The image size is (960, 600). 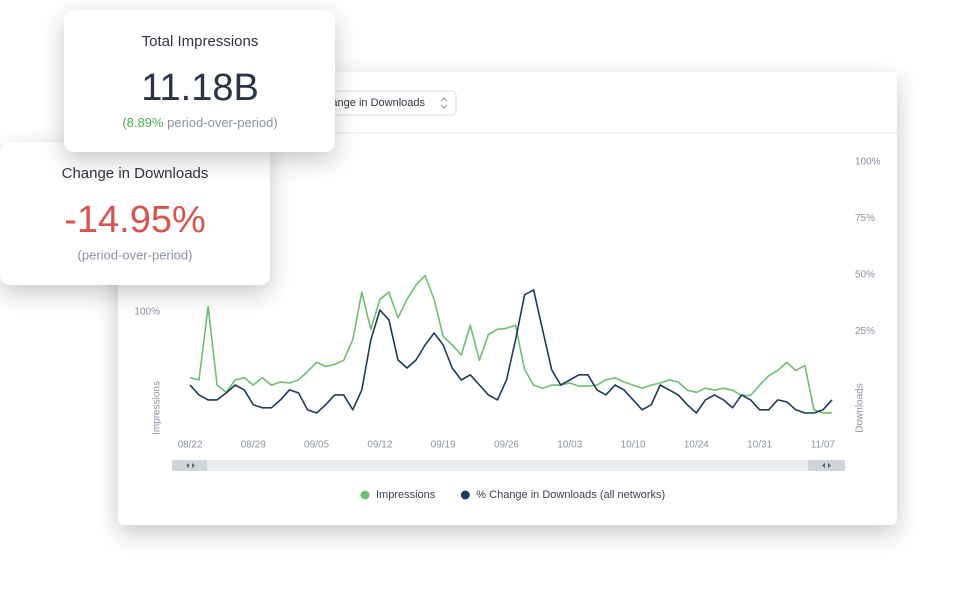 I want to click on x-tick-label: 09/05, so click(x=316, y=445).